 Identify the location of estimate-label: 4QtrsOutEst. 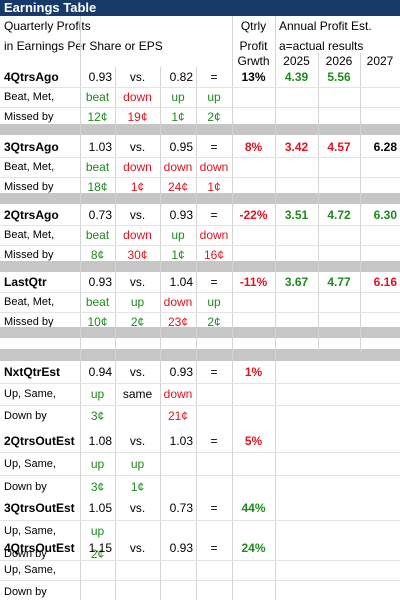
(39, 548).